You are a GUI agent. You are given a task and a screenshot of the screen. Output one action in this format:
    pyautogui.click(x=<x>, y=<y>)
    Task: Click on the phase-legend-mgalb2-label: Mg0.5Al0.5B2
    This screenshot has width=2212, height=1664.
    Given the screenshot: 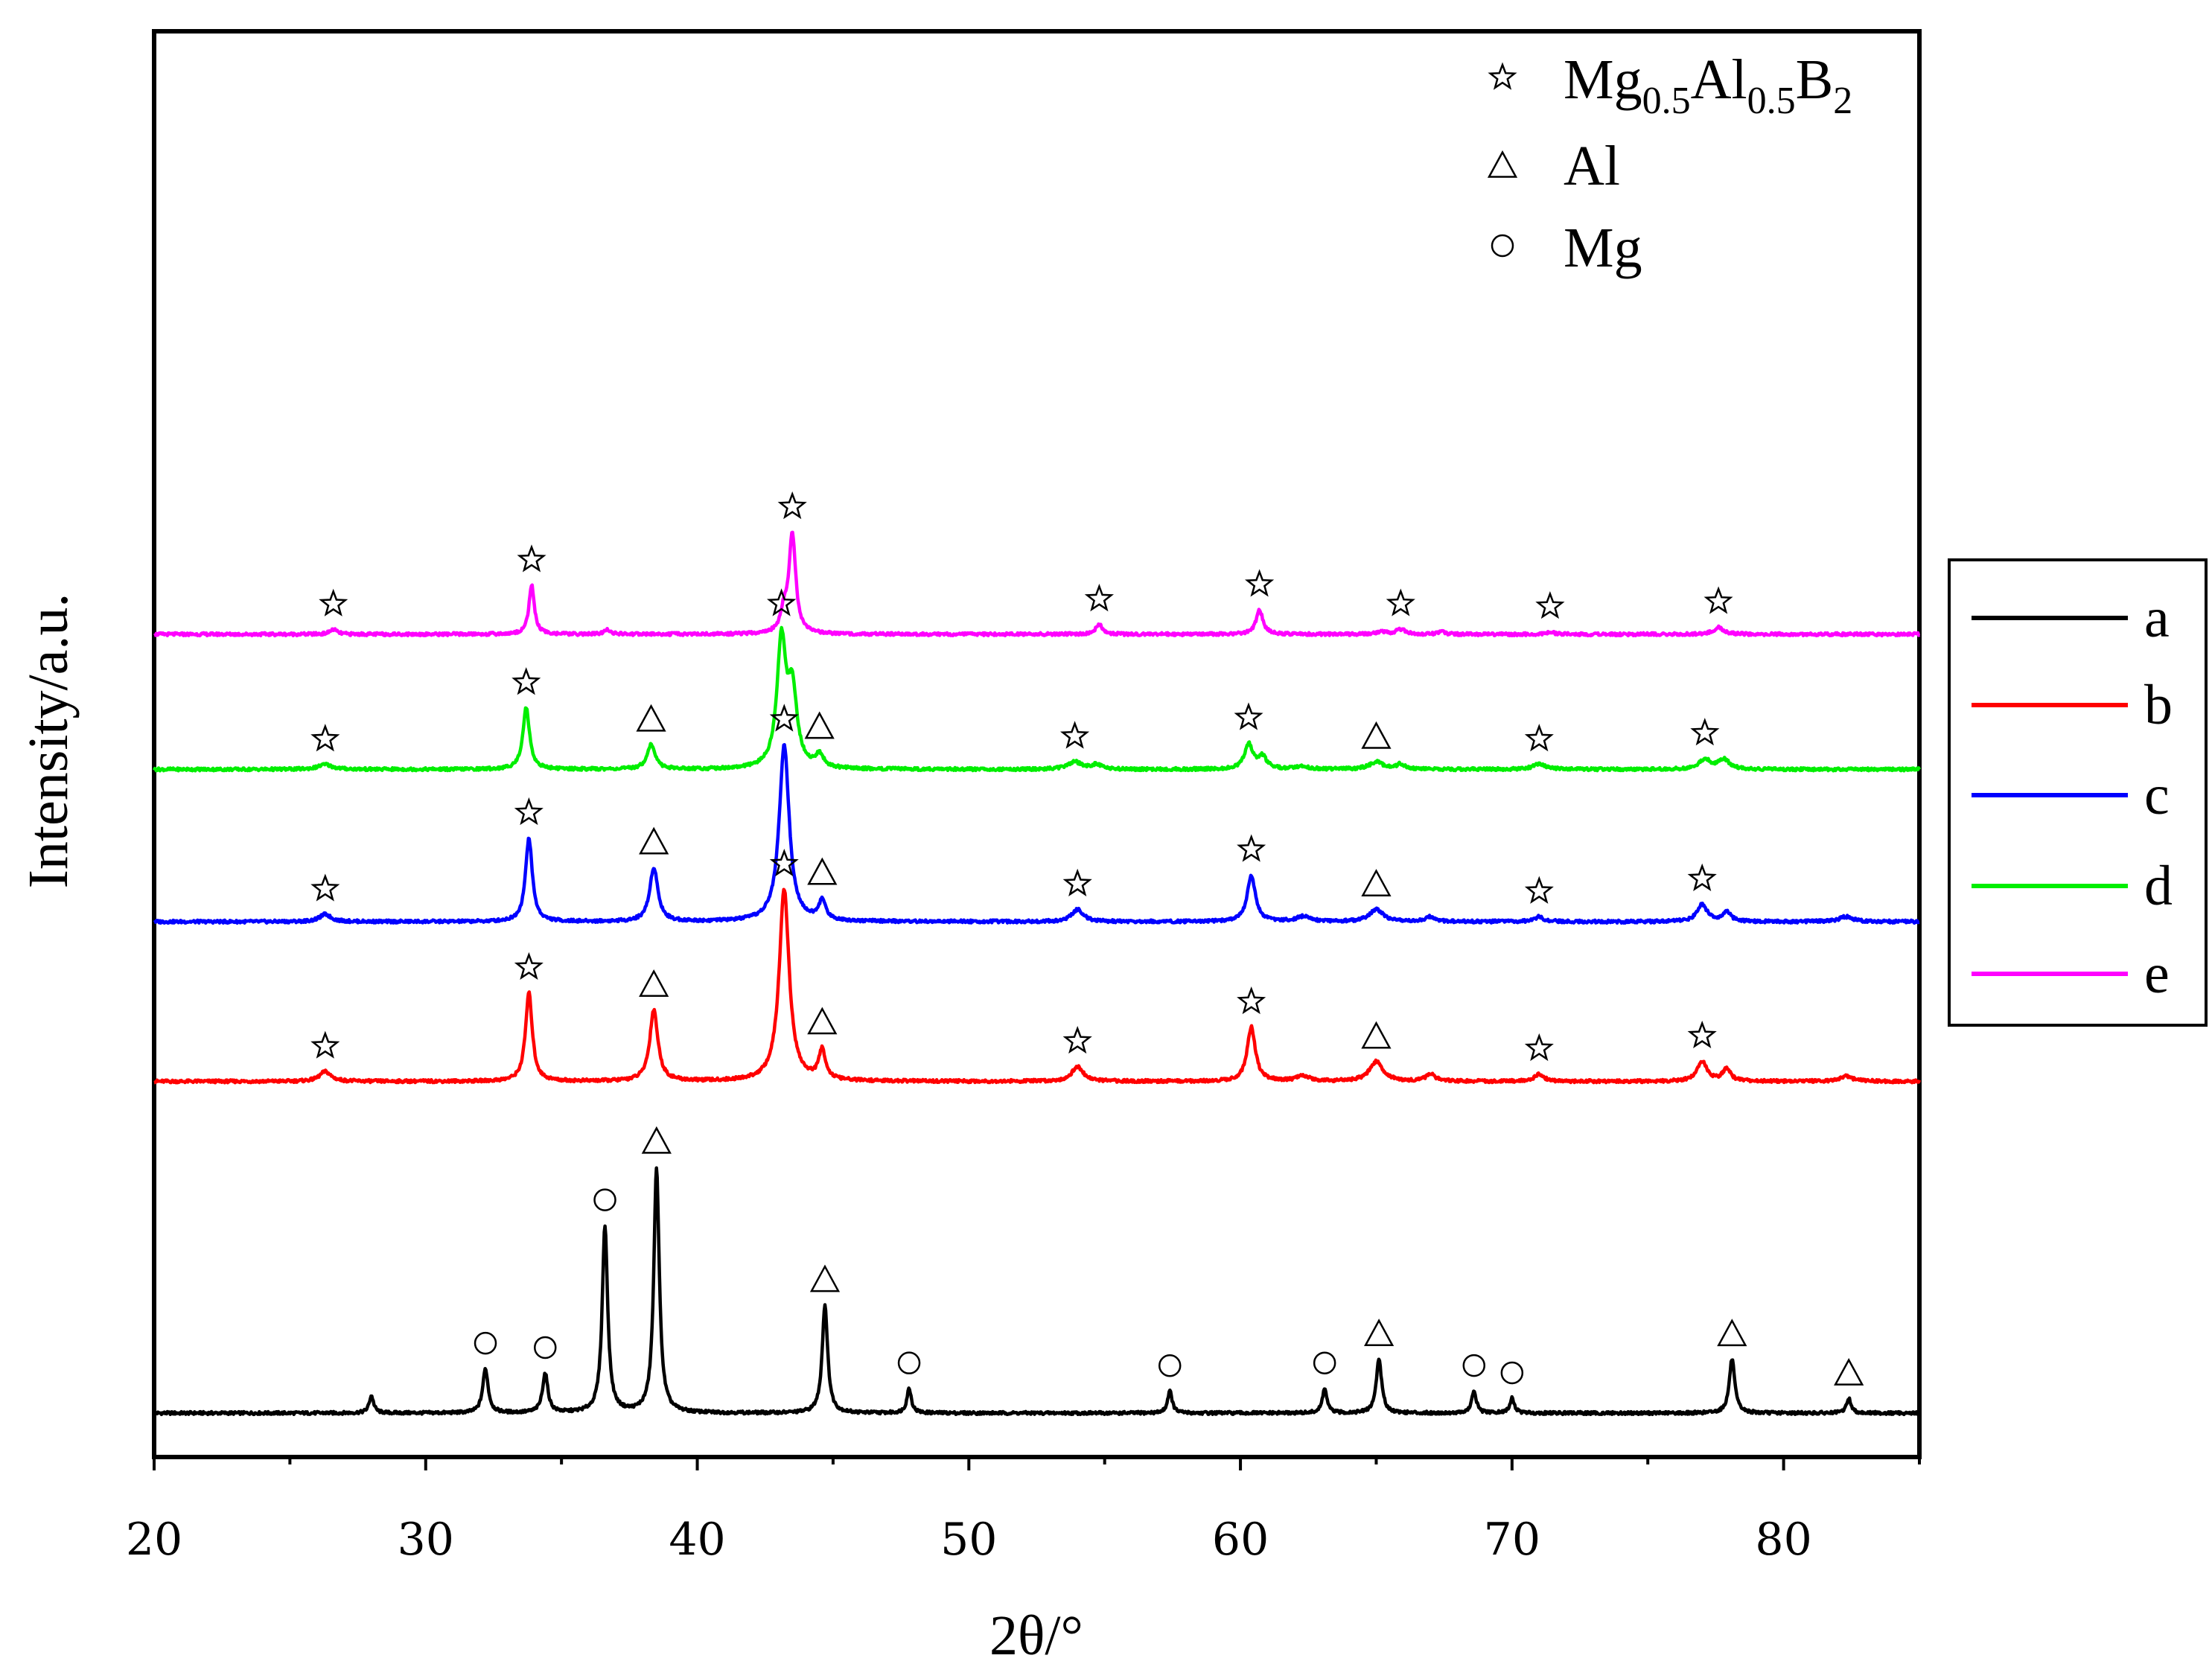 What is the action you would take?
    pyautogui.click(x=1708, y=85)
    